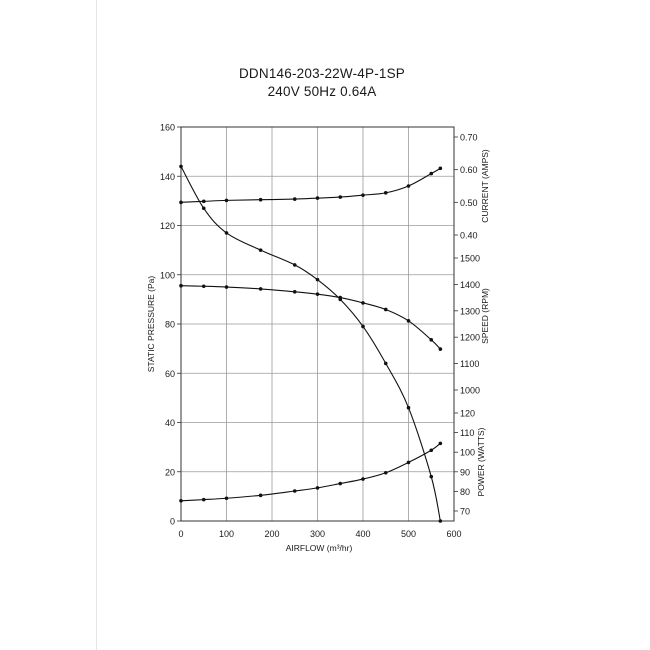  Describe the element at coordinates (180, 534) in the screenshot. I see `x-tick-label: 0` at that location.